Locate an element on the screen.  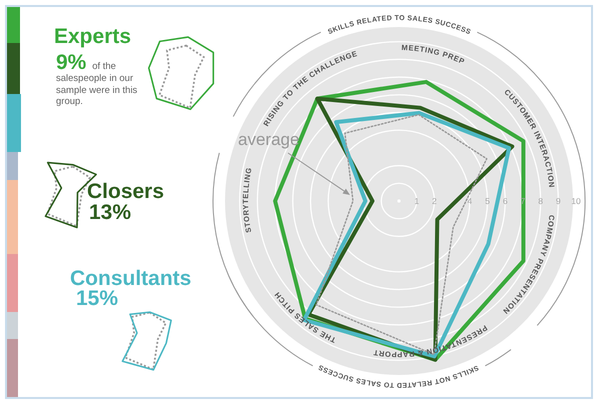
y-tick-label: 6 is located at coordinates (505, 201).